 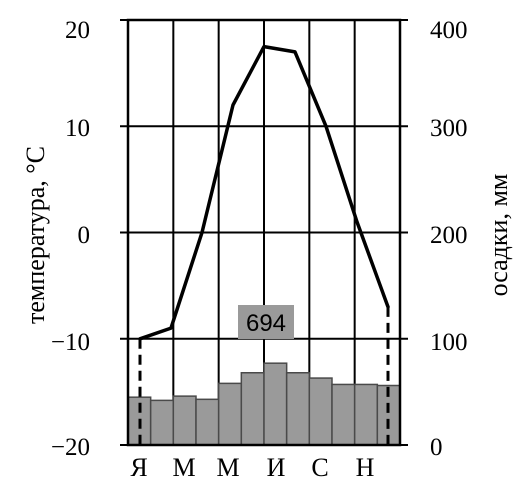 I want to click on precip-tick-label: 0, so click(x=436, y=447).